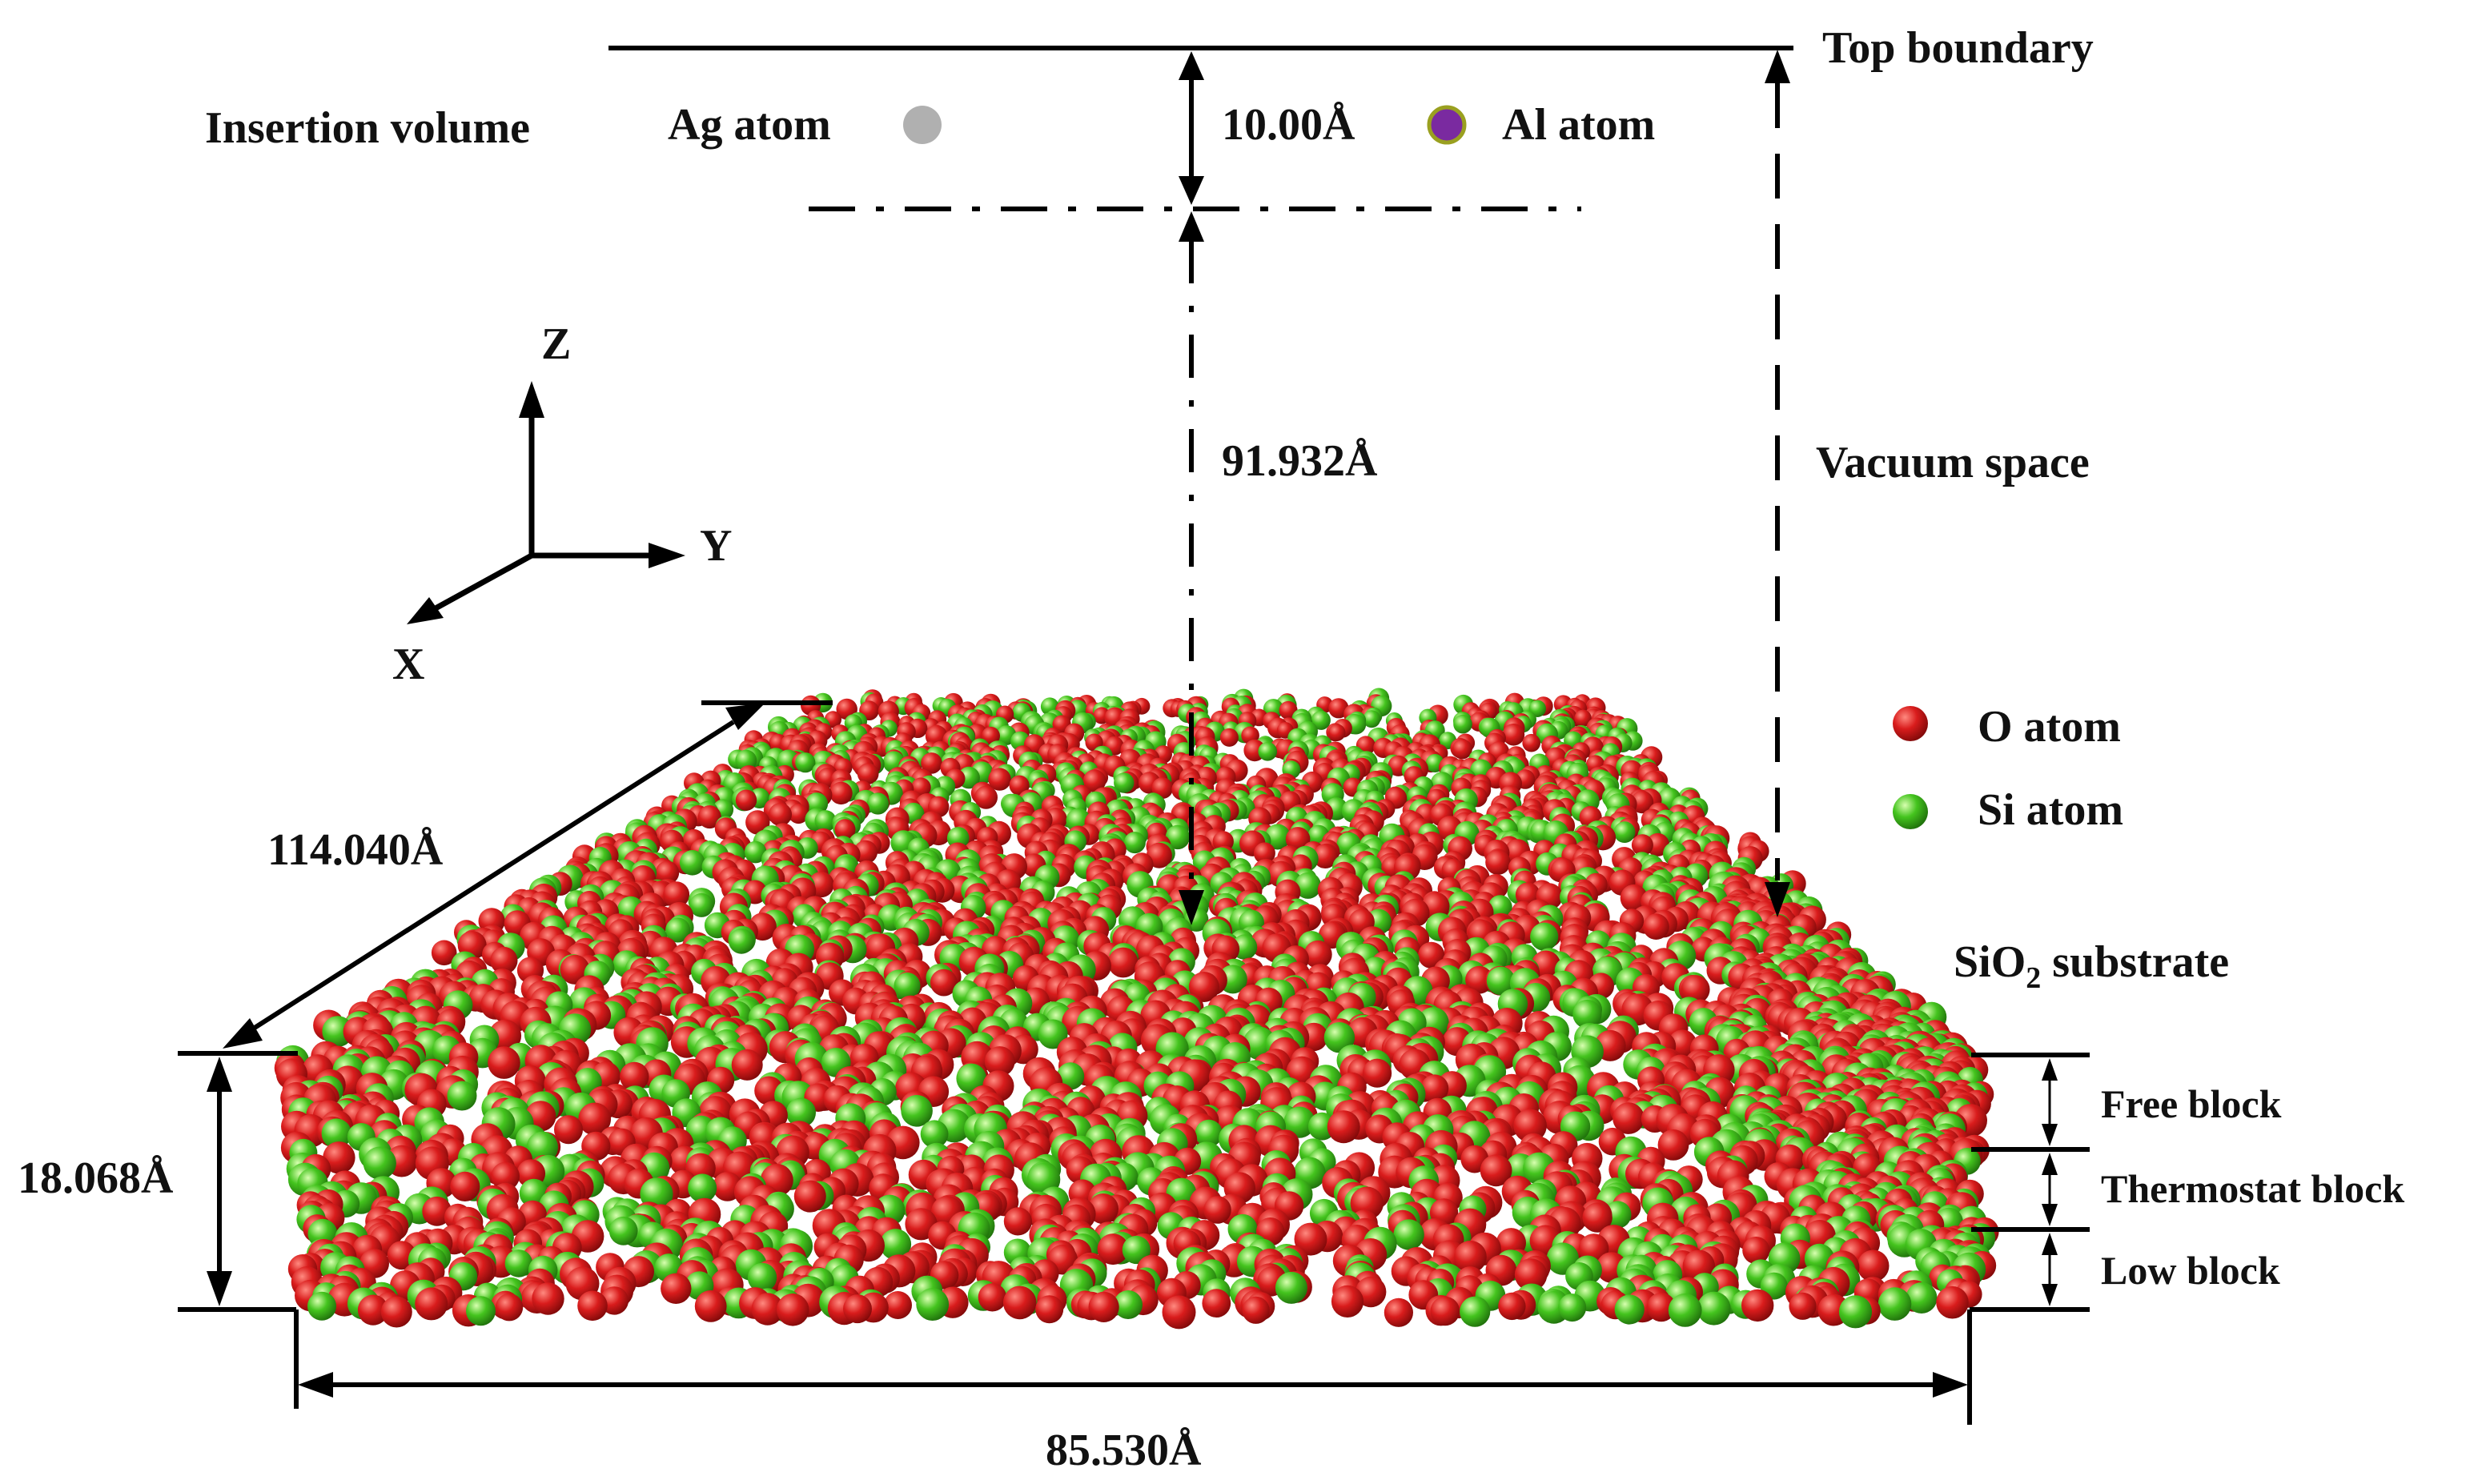 This screenshot has width=2482, height=1484. What do you see at coordinates (2191, 1270) in the screenshot?
I see `low-block-label: Low block` at bounding box center [2191, 1270].